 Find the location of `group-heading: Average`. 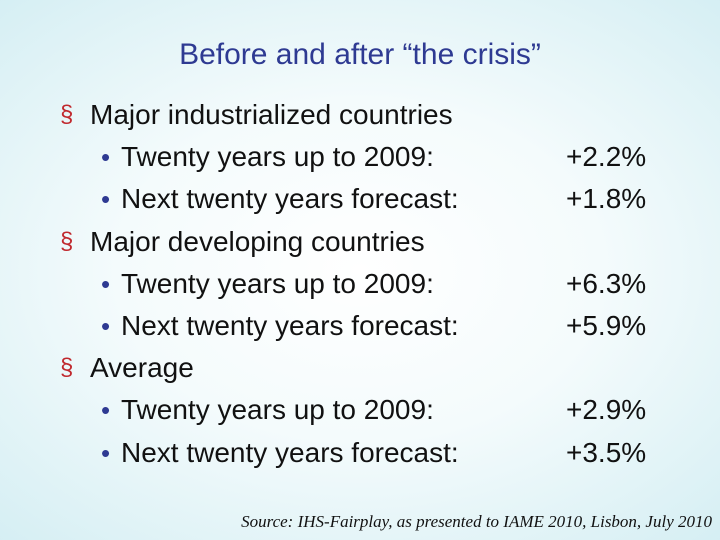

group-heading: Average is located at coordinates (127, 368).